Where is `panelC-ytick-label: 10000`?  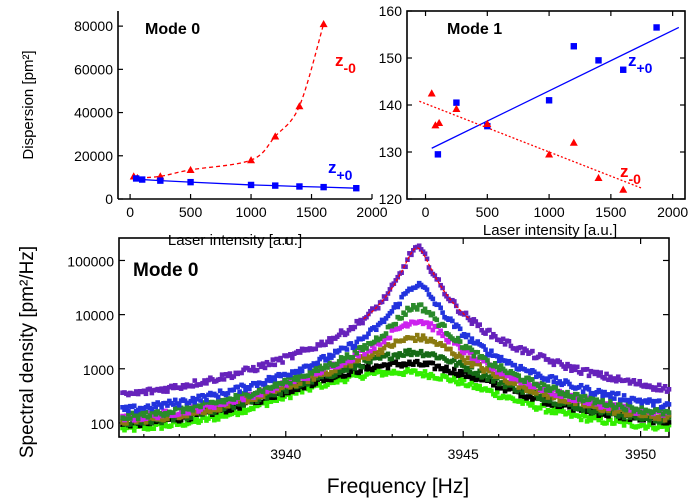
panelC-ytick-label: 10000 is located at coordinates (94, 316).